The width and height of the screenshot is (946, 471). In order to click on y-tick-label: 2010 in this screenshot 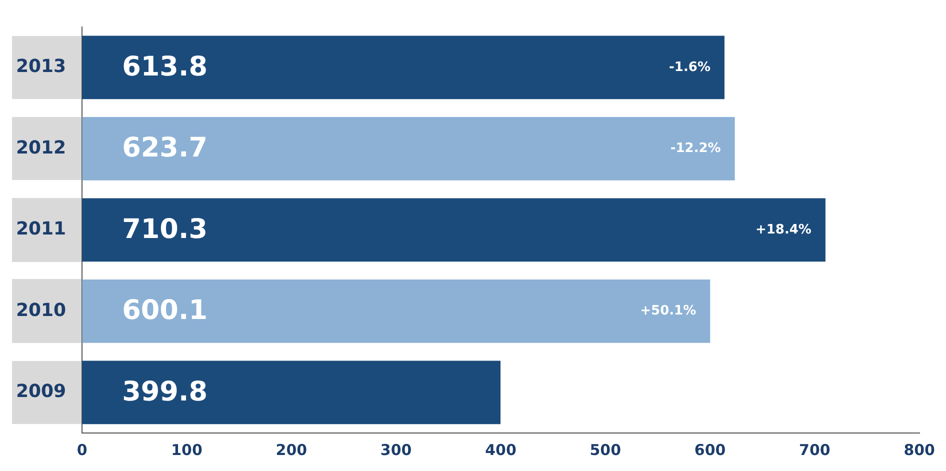, I will do `click(41, 310)`.